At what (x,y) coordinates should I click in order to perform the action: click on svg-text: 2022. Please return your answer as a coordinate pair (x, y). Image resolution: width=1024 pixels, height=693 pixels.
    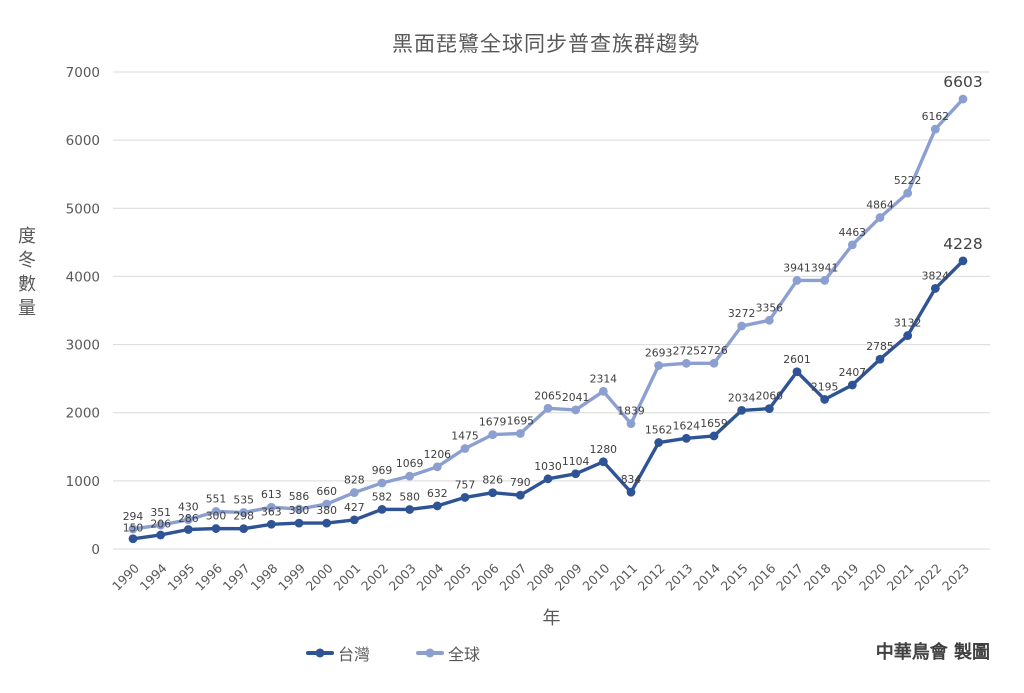
    Looking at the image, I should click on (927, 577).